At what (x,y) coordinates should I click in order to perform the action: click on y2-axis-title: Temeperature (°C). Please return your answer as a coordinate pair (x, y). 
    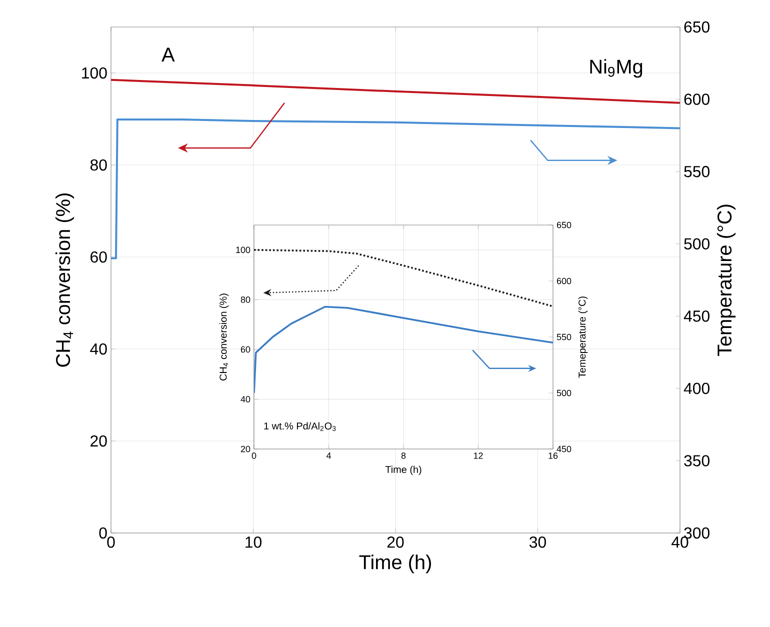
    Looking at the image, I should click on (583, 337).